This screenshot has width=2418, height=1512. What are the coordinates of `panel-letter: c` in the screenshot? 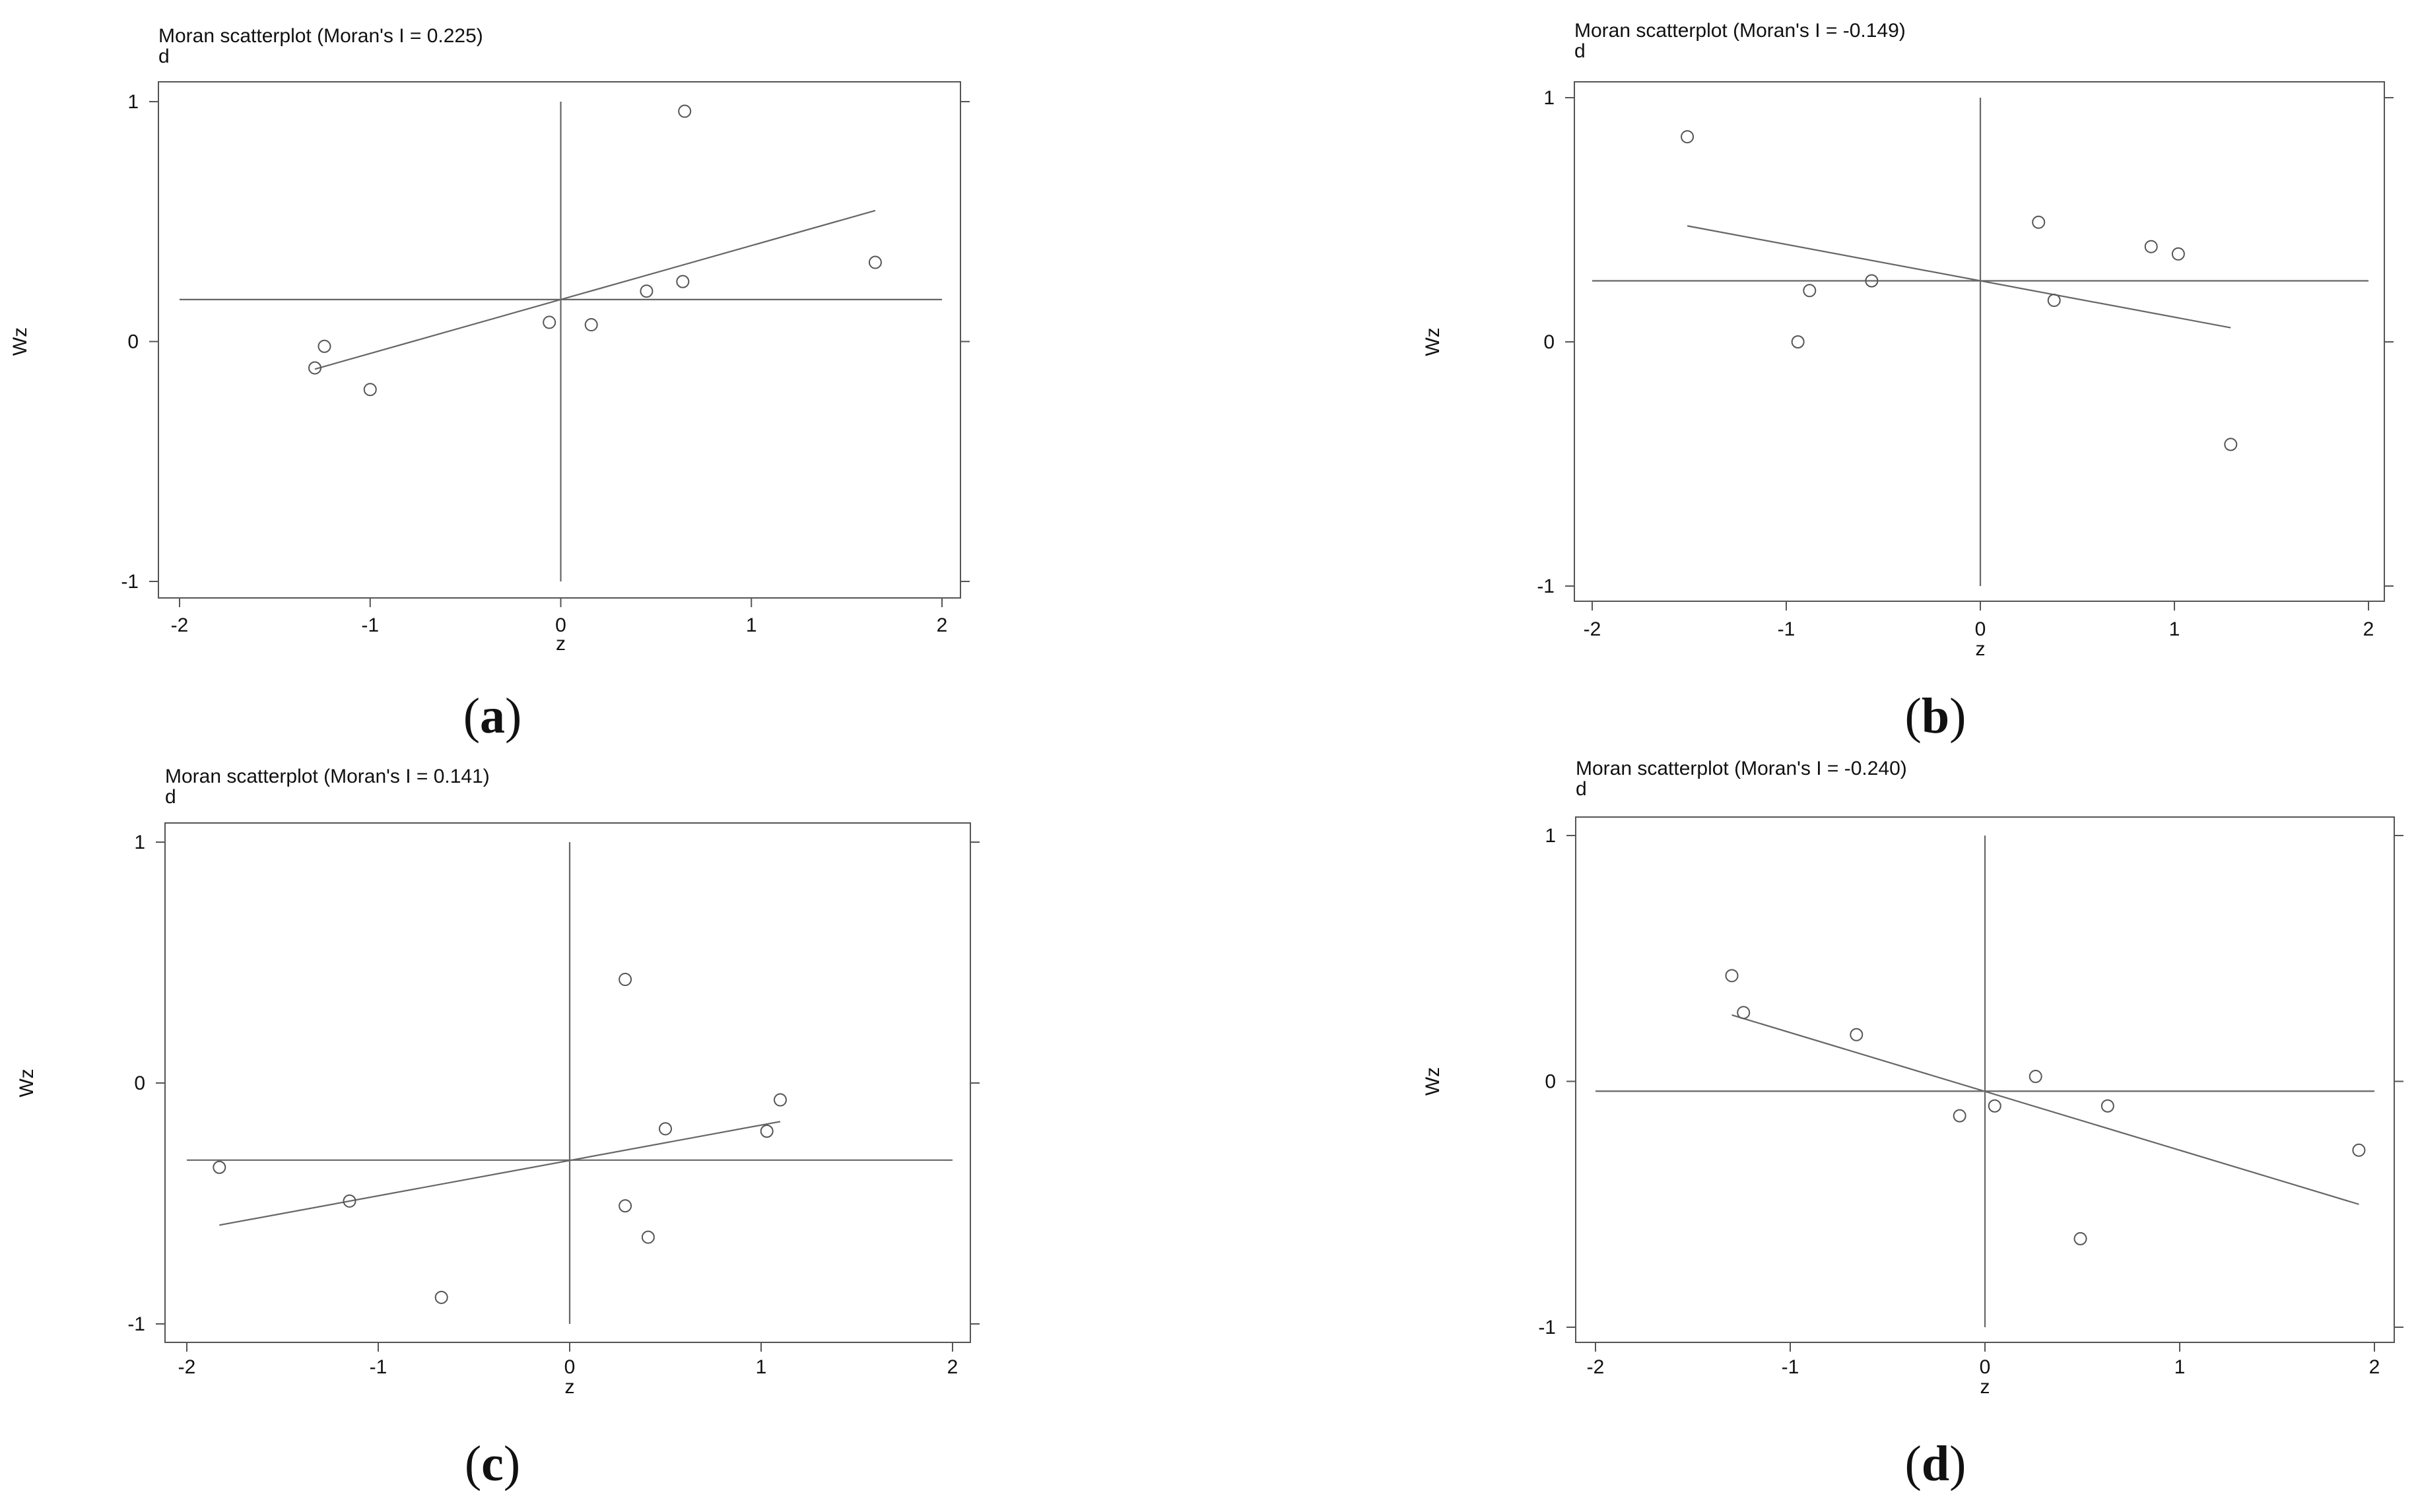 It's located at (492, 1464).